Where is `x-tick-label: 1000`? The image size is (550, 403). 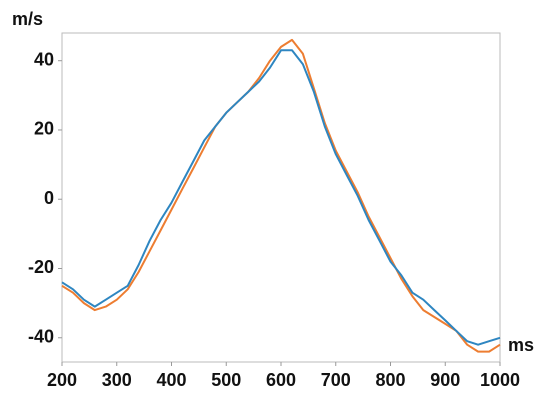 x-tick-label: 1000 is located at coordinates (500, 380).